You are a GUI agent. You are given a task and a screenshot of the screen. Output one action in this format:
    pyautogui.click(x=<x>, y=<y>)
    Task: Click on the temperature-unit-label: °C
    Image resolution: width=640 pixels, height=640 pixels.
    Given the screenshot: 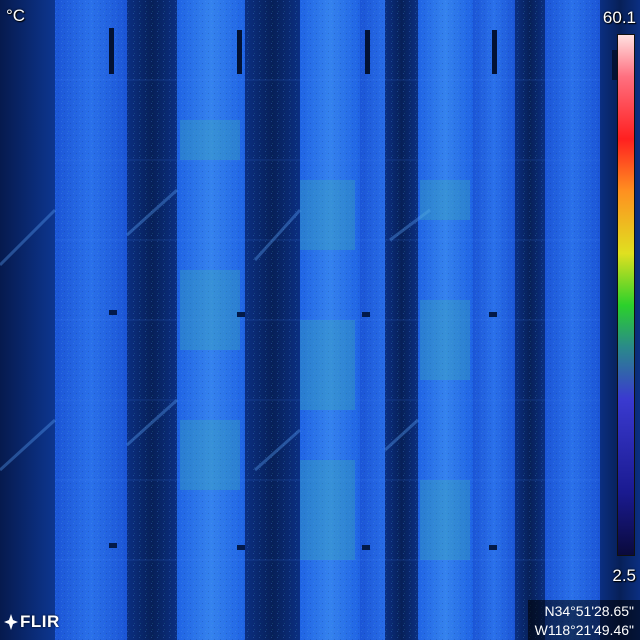 What is the action you would take?
    pyautogui.click(x=15, y=16)
    